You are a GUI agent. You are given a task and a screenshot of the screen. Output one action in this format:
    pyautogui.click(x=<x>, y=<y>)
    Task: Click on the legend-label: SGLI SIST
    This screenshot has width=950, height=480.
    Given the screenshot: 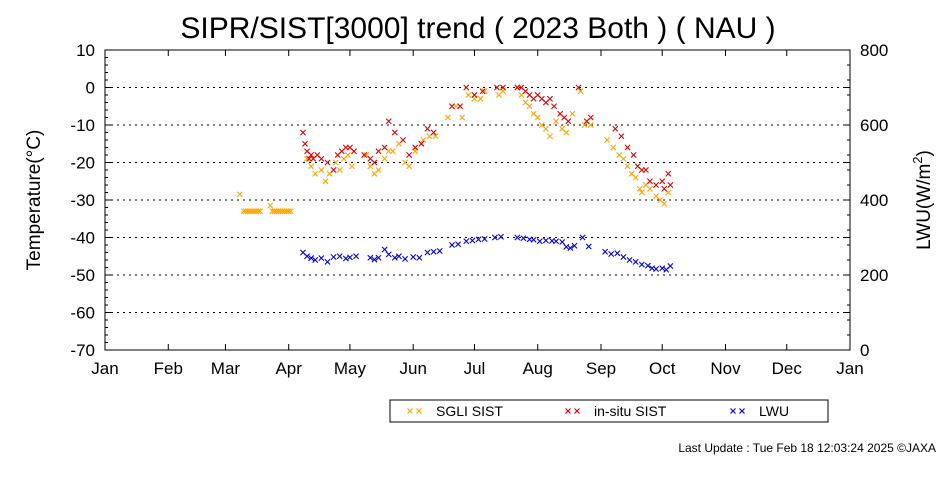 What is the action you would take?
    pyautogui.click(x=469, y=411)
    